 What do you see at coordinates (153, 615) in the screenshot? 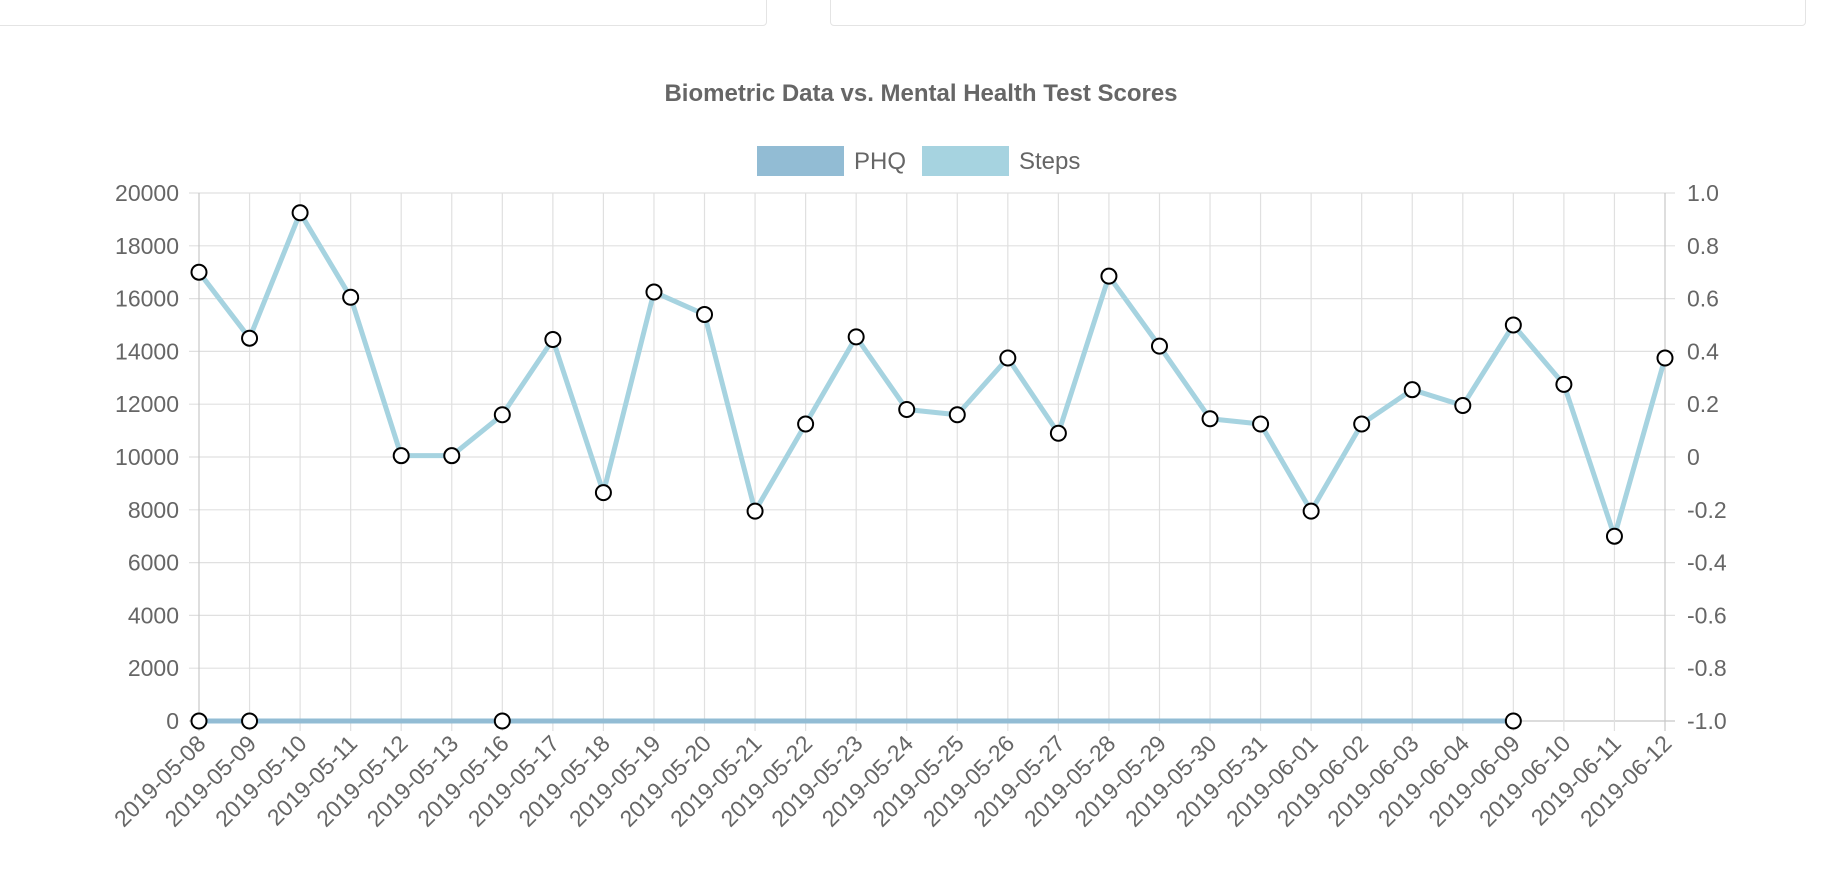
I see `y-left-tick-label: 4000` at bounding box center [153, 615].